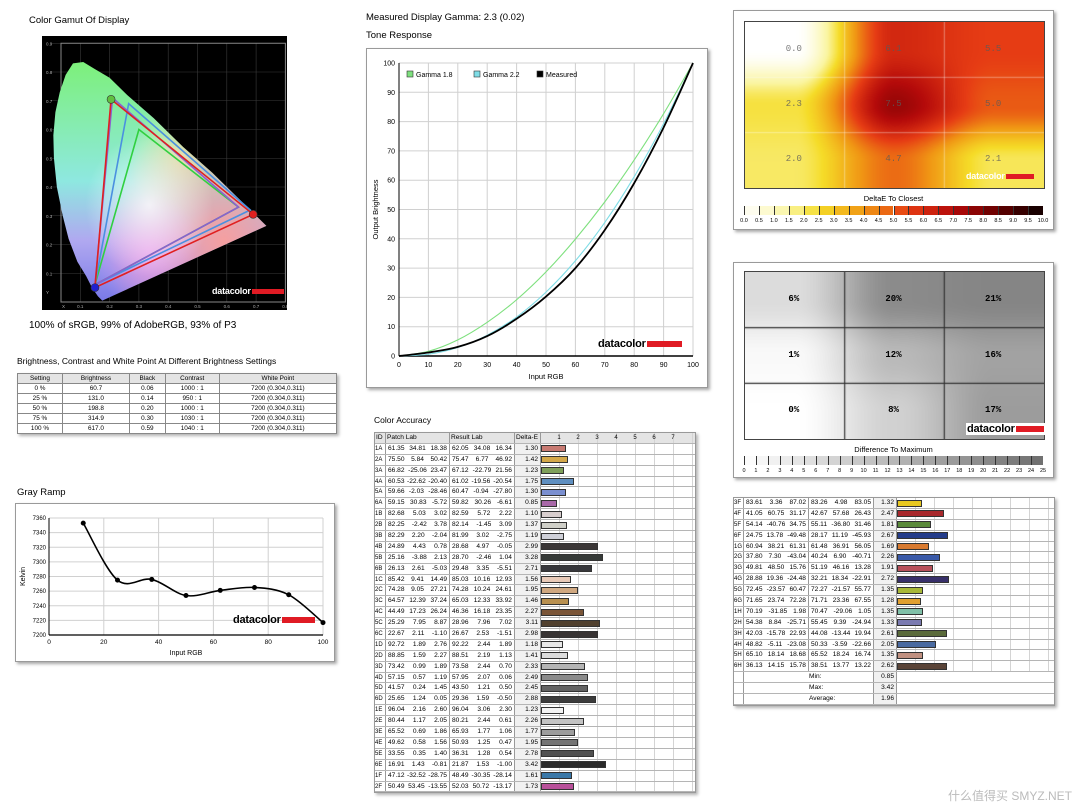  What do you see at coordinates (840, 557) in the screenshot?
I see `lab-value: 6.90` at bounding box center [840, 557].